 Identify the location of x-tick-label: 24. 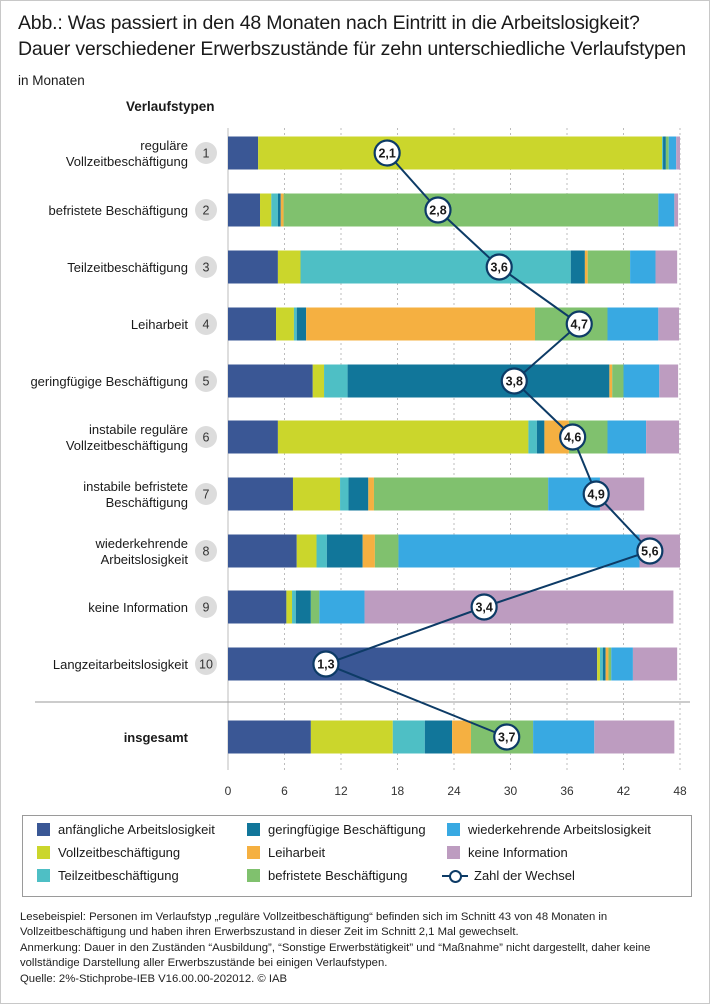
(454, 791).